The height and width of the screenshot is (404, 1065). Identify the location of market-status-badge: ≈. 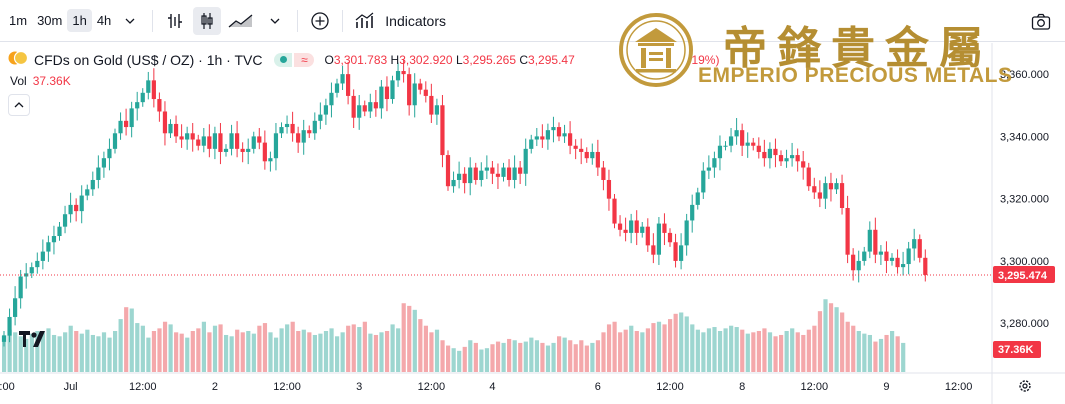
(294, 59).